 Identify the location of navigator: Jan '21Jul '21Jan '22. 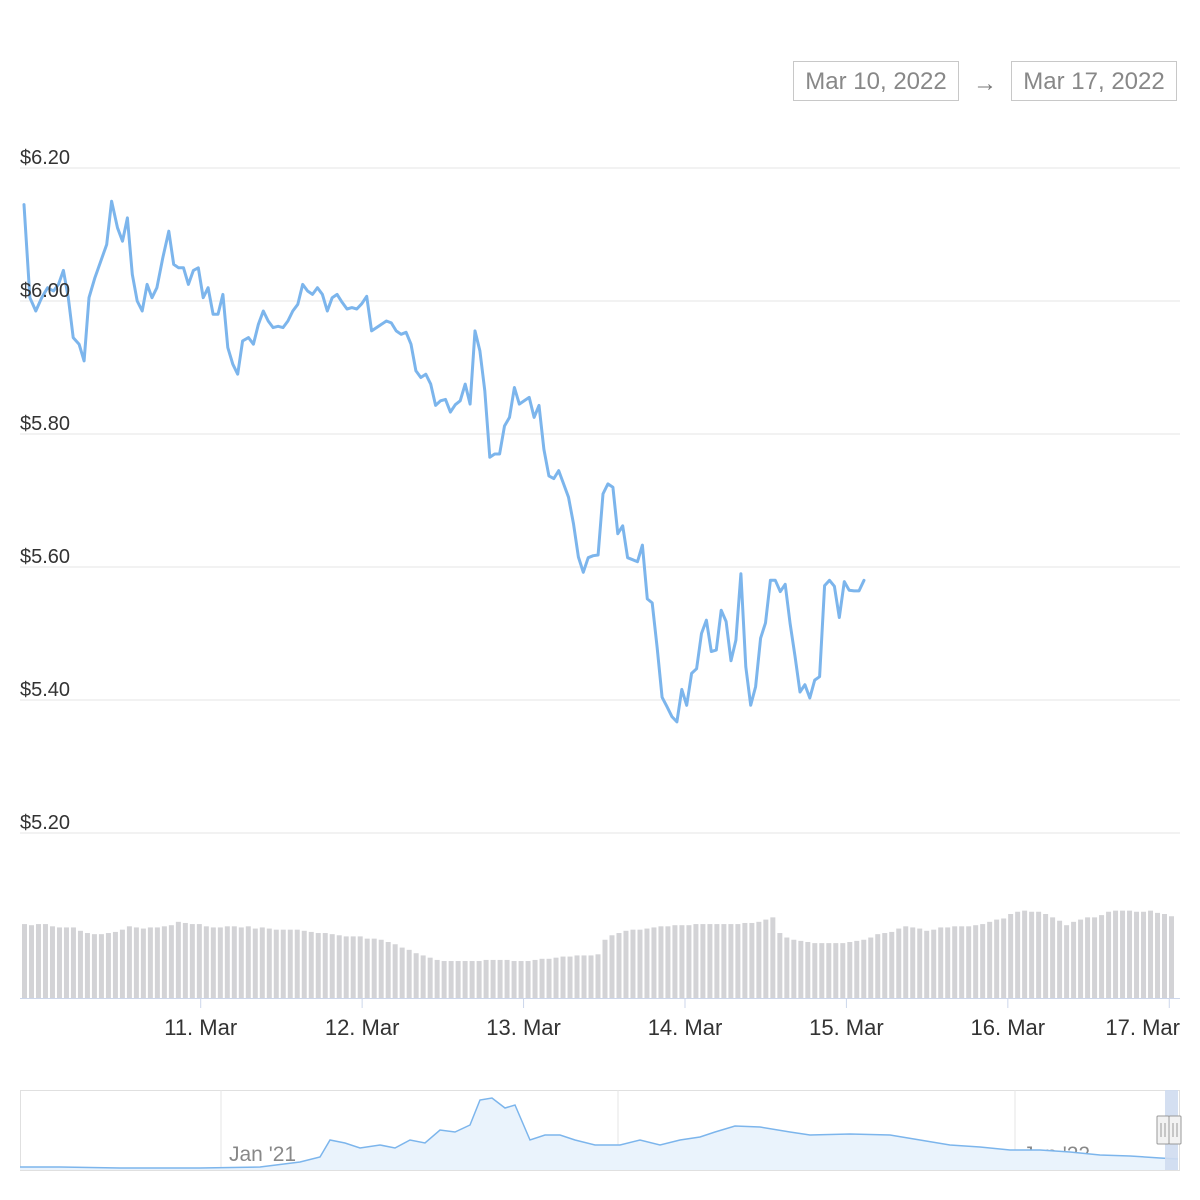
(601, 1130).